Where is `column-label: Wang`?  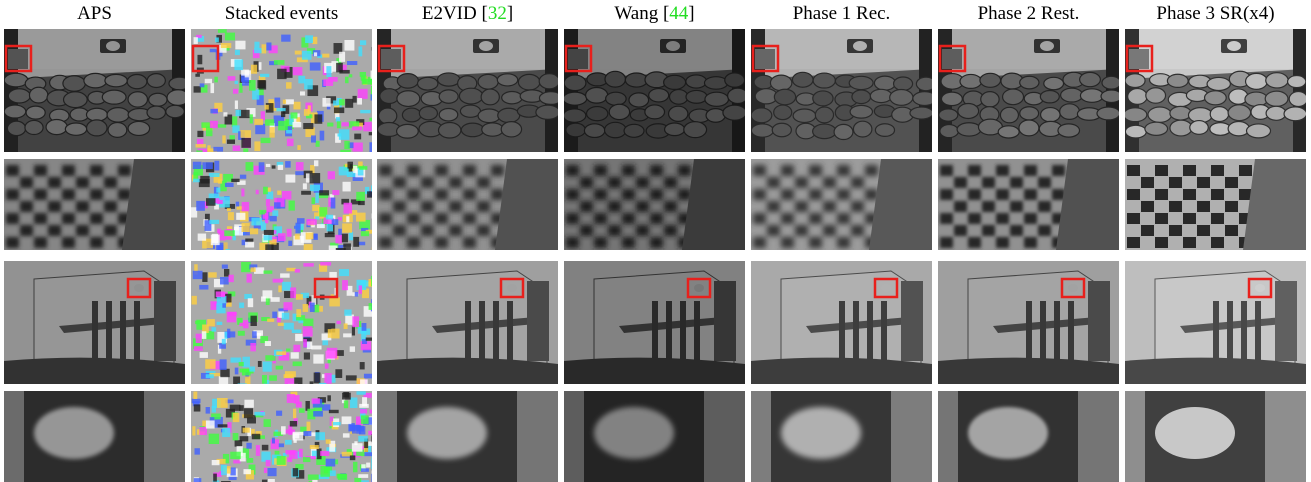 column-label: Wang is located at coordinates (638, 13).